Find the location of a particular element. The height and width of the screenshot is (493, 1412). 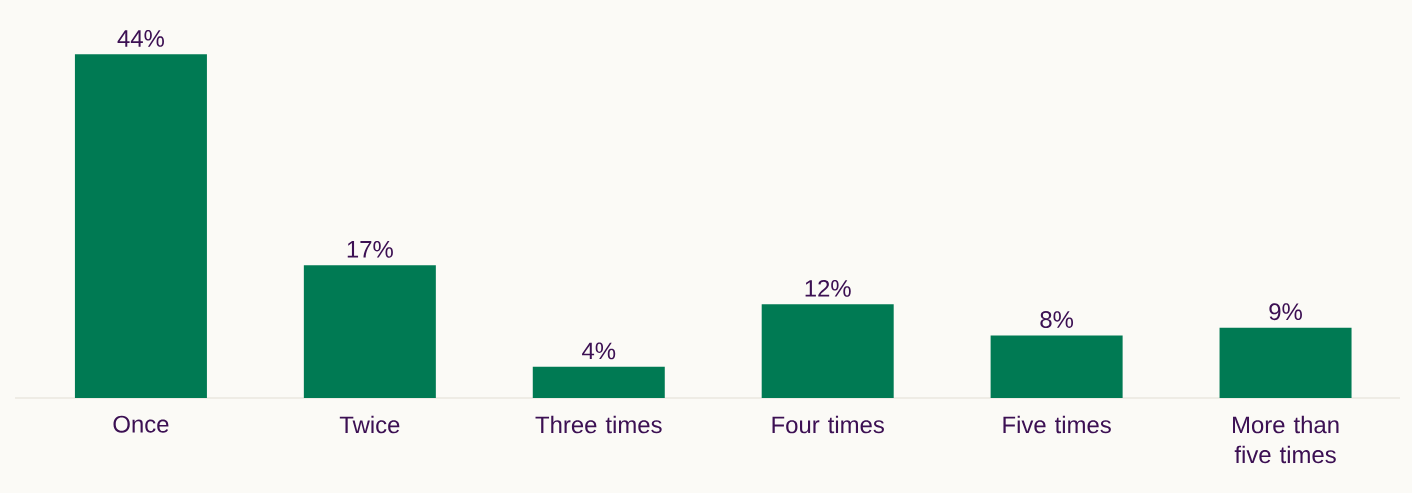

data-label: 44% is located at coordinates (140, 38).